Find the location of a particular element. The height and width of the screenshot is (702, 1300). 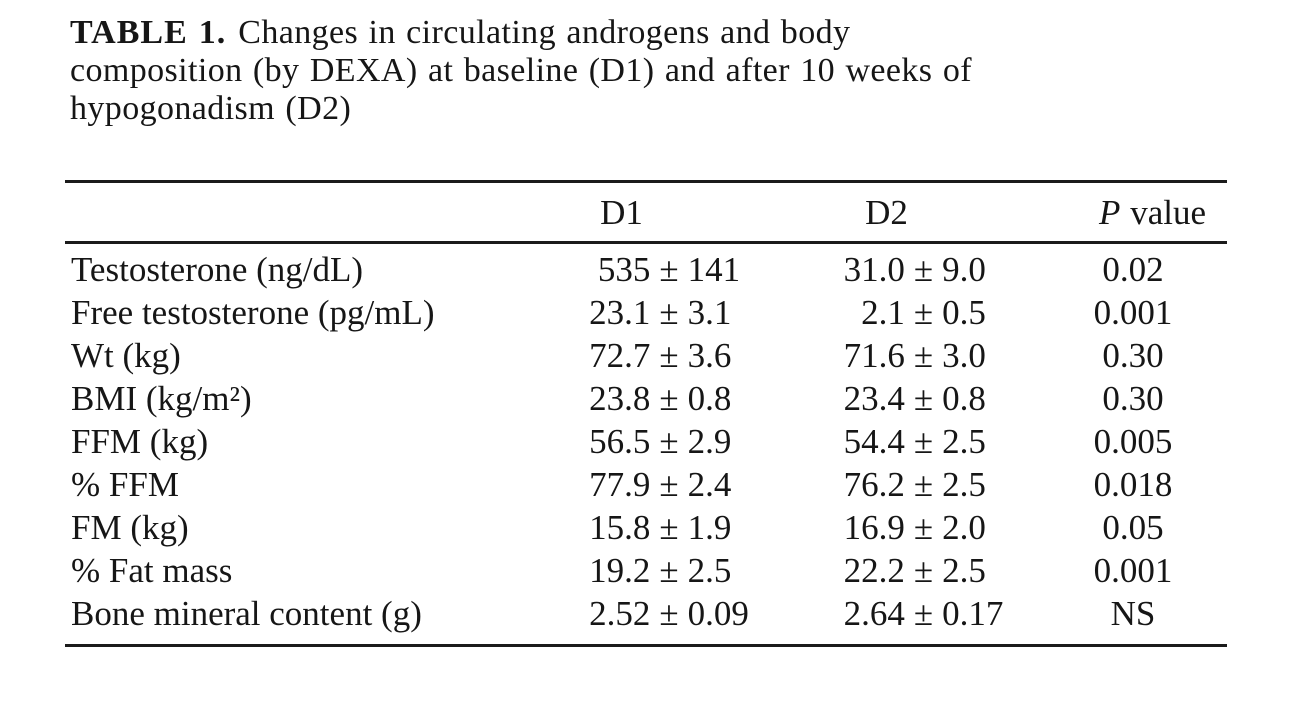

d2-cell: 31.0 ±9.0 is located at coordinates (908, 267).